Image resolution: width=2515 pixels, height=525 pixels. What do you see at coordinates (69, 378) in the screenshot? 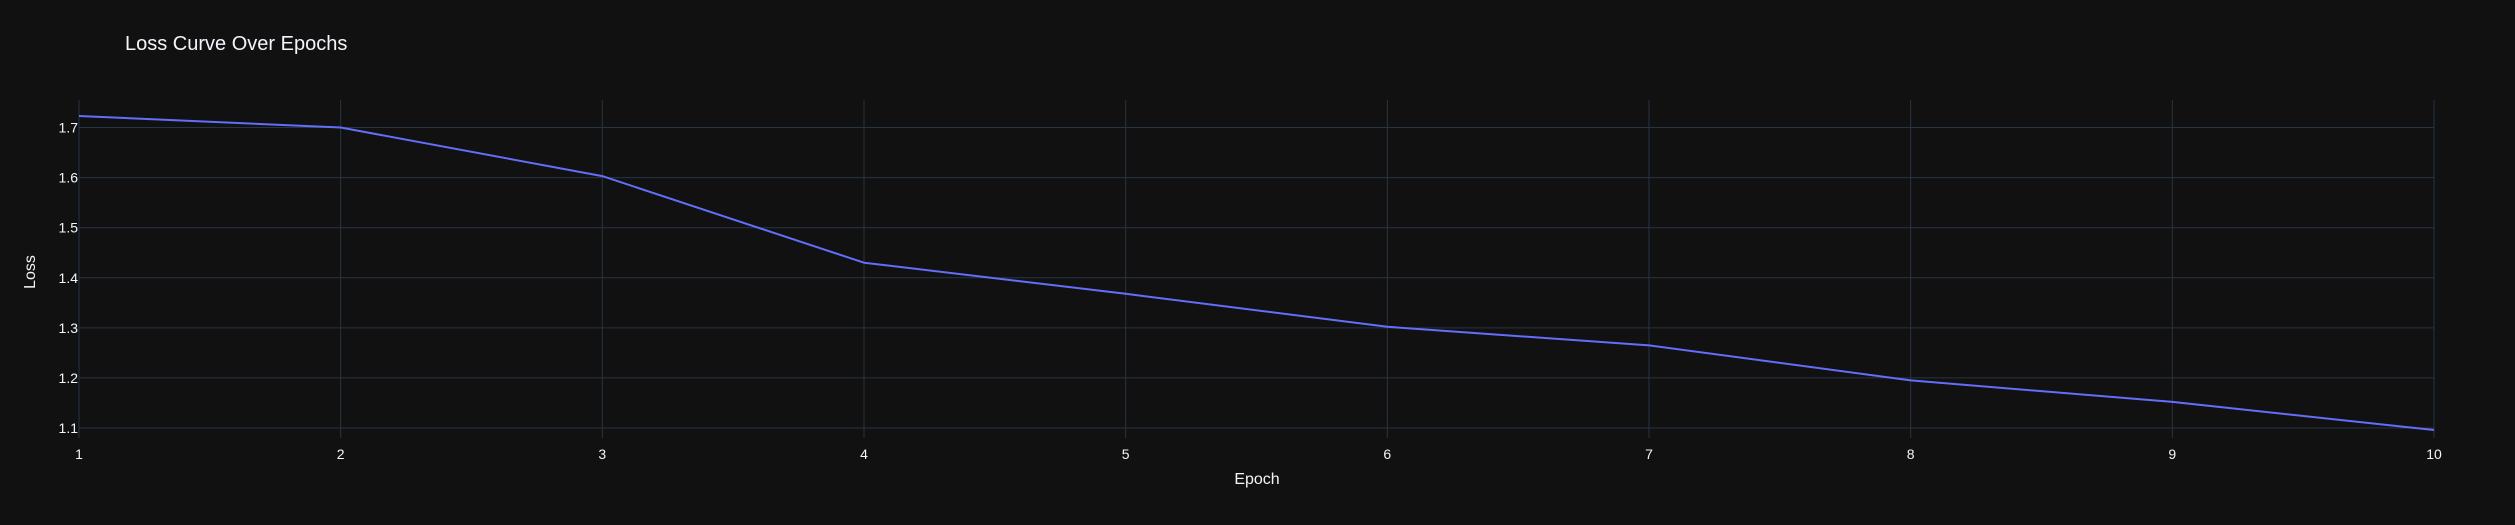
I see `y-tick-label: 1.2` at bounding box center [69, 378].